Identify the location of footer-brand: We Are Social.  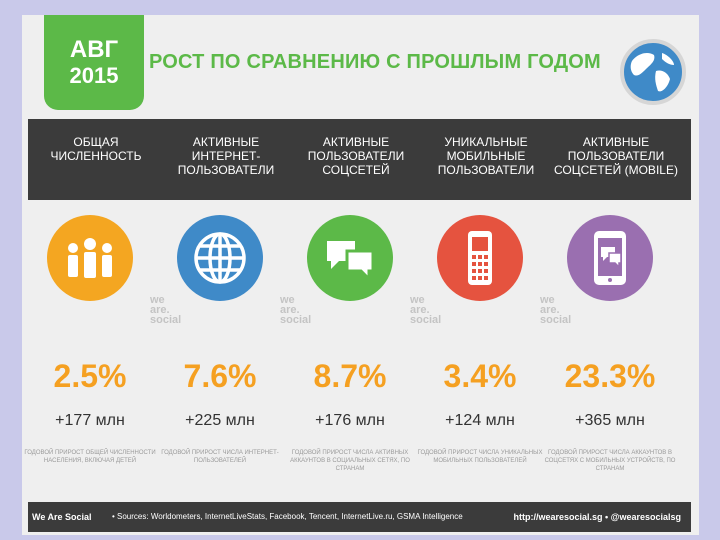
(62, 517).